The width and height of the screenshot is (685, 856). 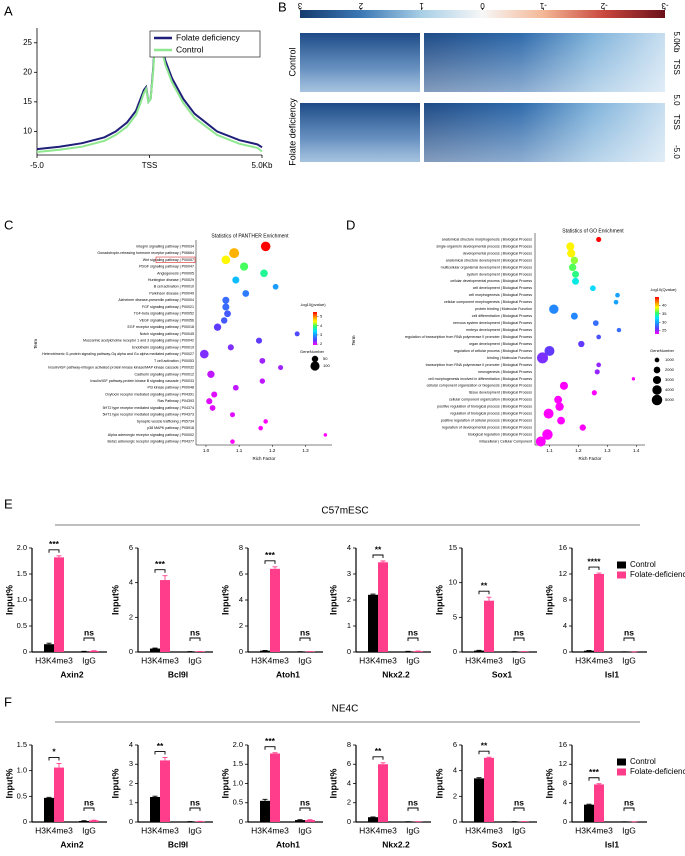 I want to click on color-legend-title: -log10(Qvalue), so click(x=663, y=289).